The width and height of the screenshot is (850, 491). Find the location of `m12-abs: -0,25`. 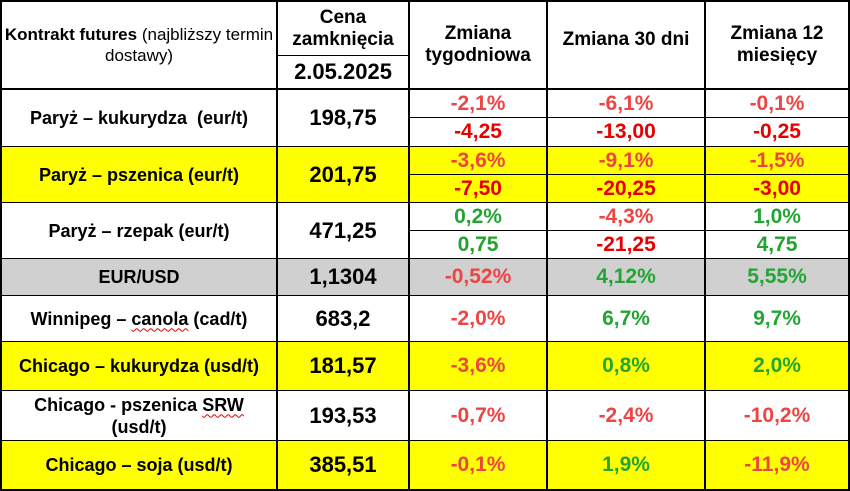

m12-abs: -0,25 is located at coordinates (777, 131).